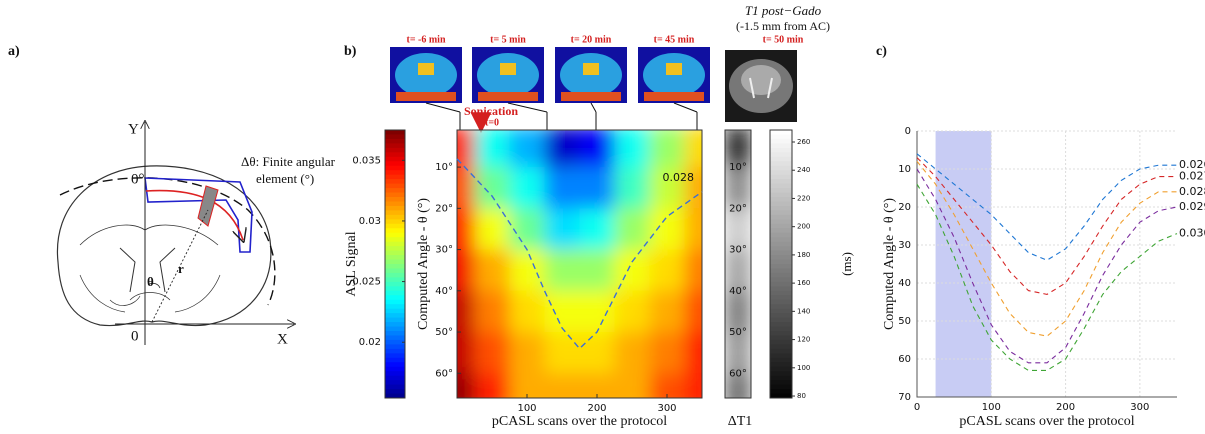 The image size is (1205, 434). What do you see at coordinates (370, 342) in the screenshot?
I see `colorbar-tick-label: 0.02` at bounding box center [370, 342].